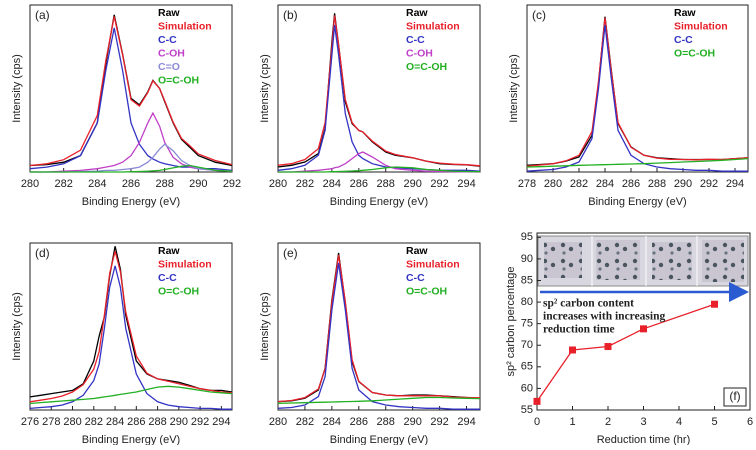 This screenshot has width=756, height=450. Describe the element at coordinates (290, 253) in the screenshot. I see `panel-label: (e)` at that location.